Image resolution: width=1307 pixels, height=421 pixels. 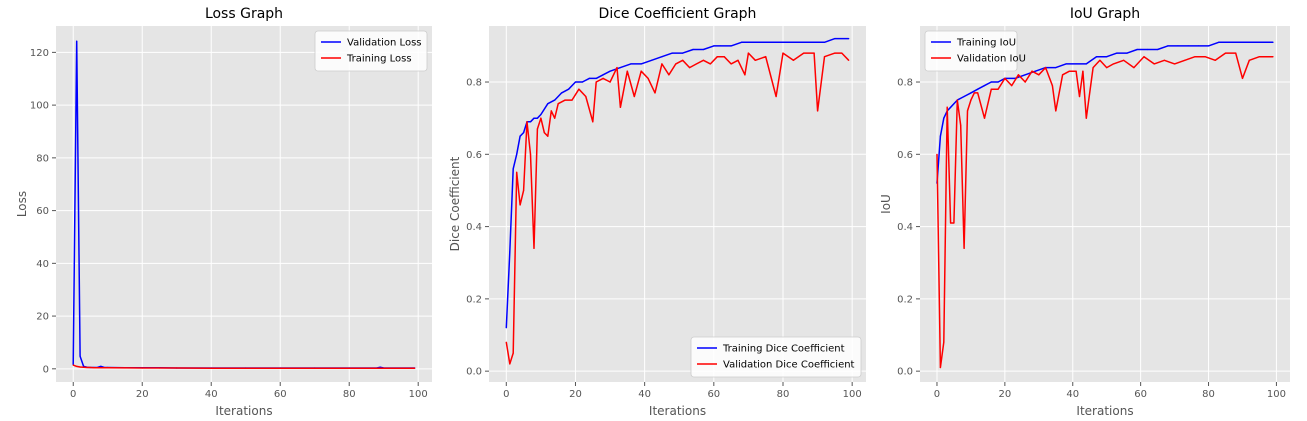 I want to click on x-axis-label: Iterations, so click(x=1104, y=411).